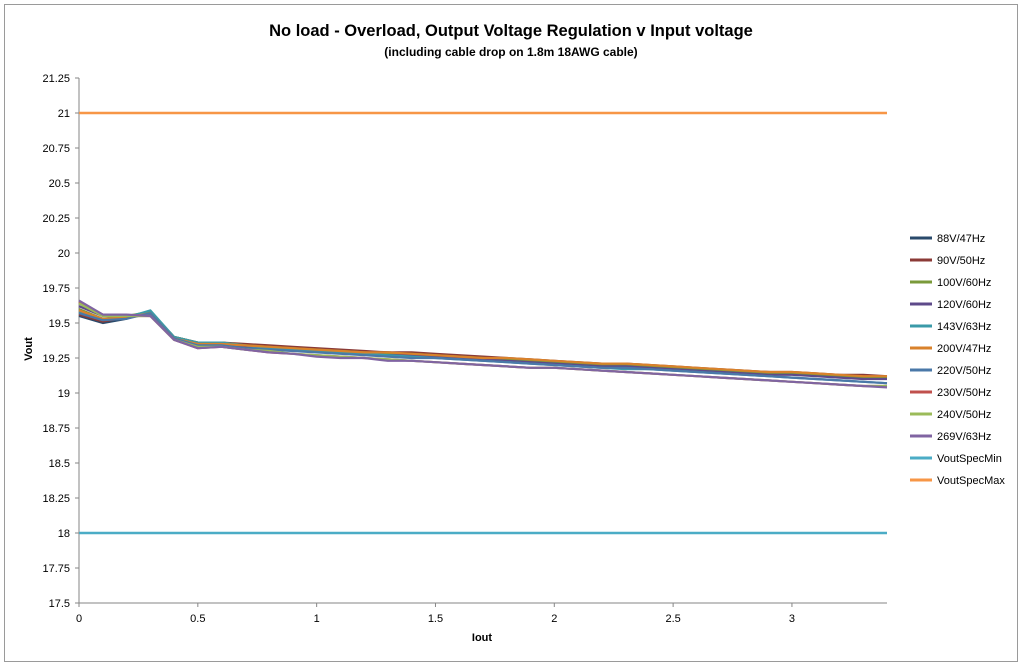  Describe the element at coordinates (964, 437) in the screenshot. I see `legend-label-269v-63hz: 269V/63Hz` at that location.